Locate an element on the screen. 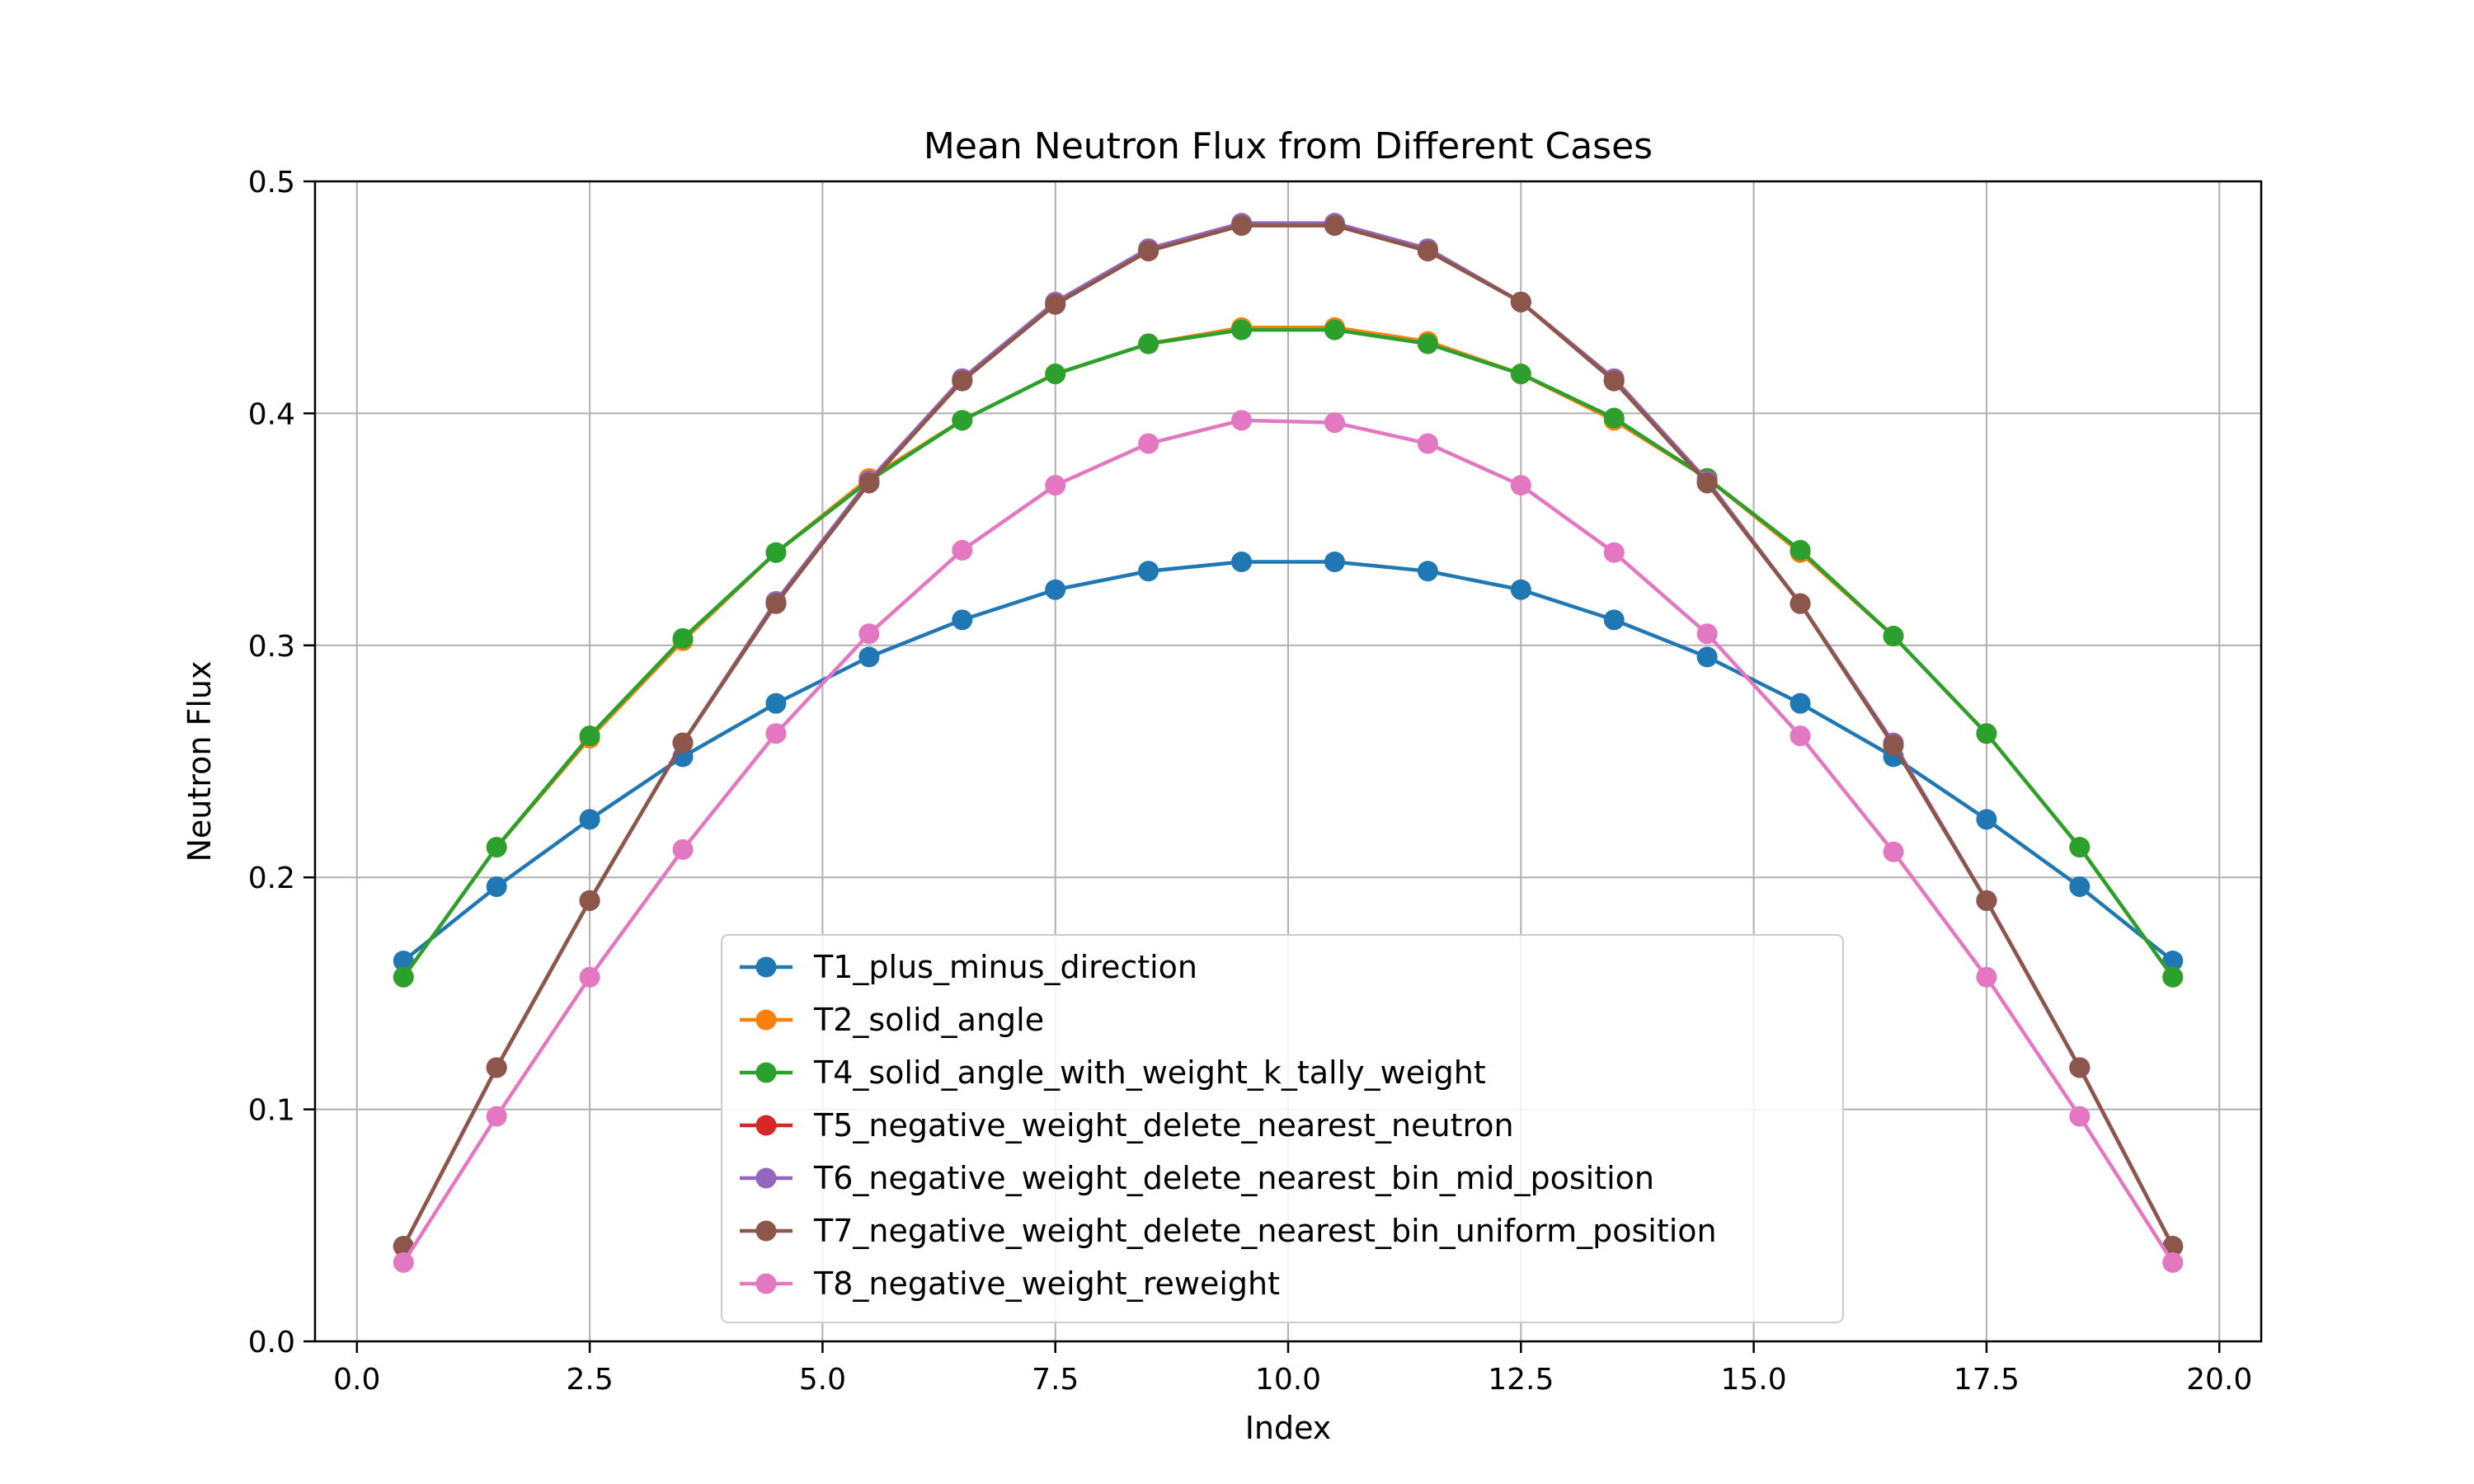 This screenshot has width=2474, height=1484. x-tick-label: 20.0 is located at coordinates (2219, 1380).